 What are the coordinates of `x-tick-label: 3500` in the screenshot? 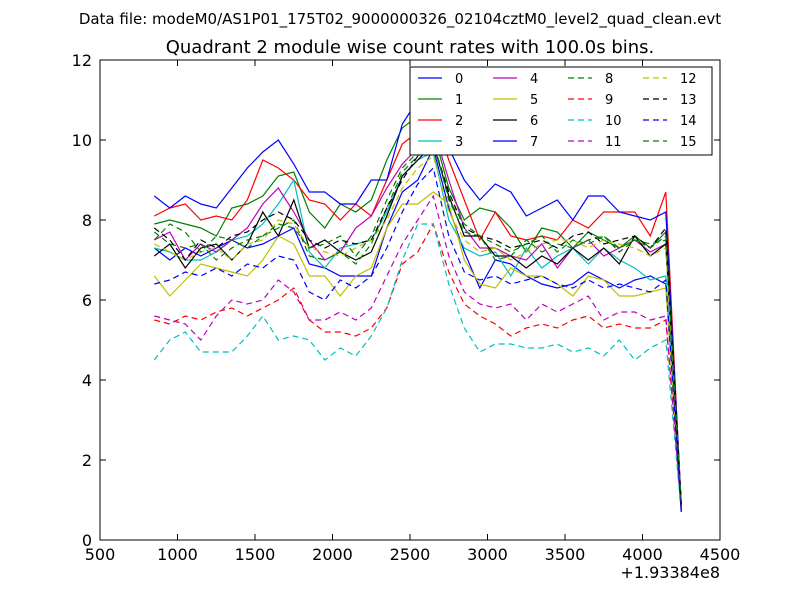 It's located at (565, 554).